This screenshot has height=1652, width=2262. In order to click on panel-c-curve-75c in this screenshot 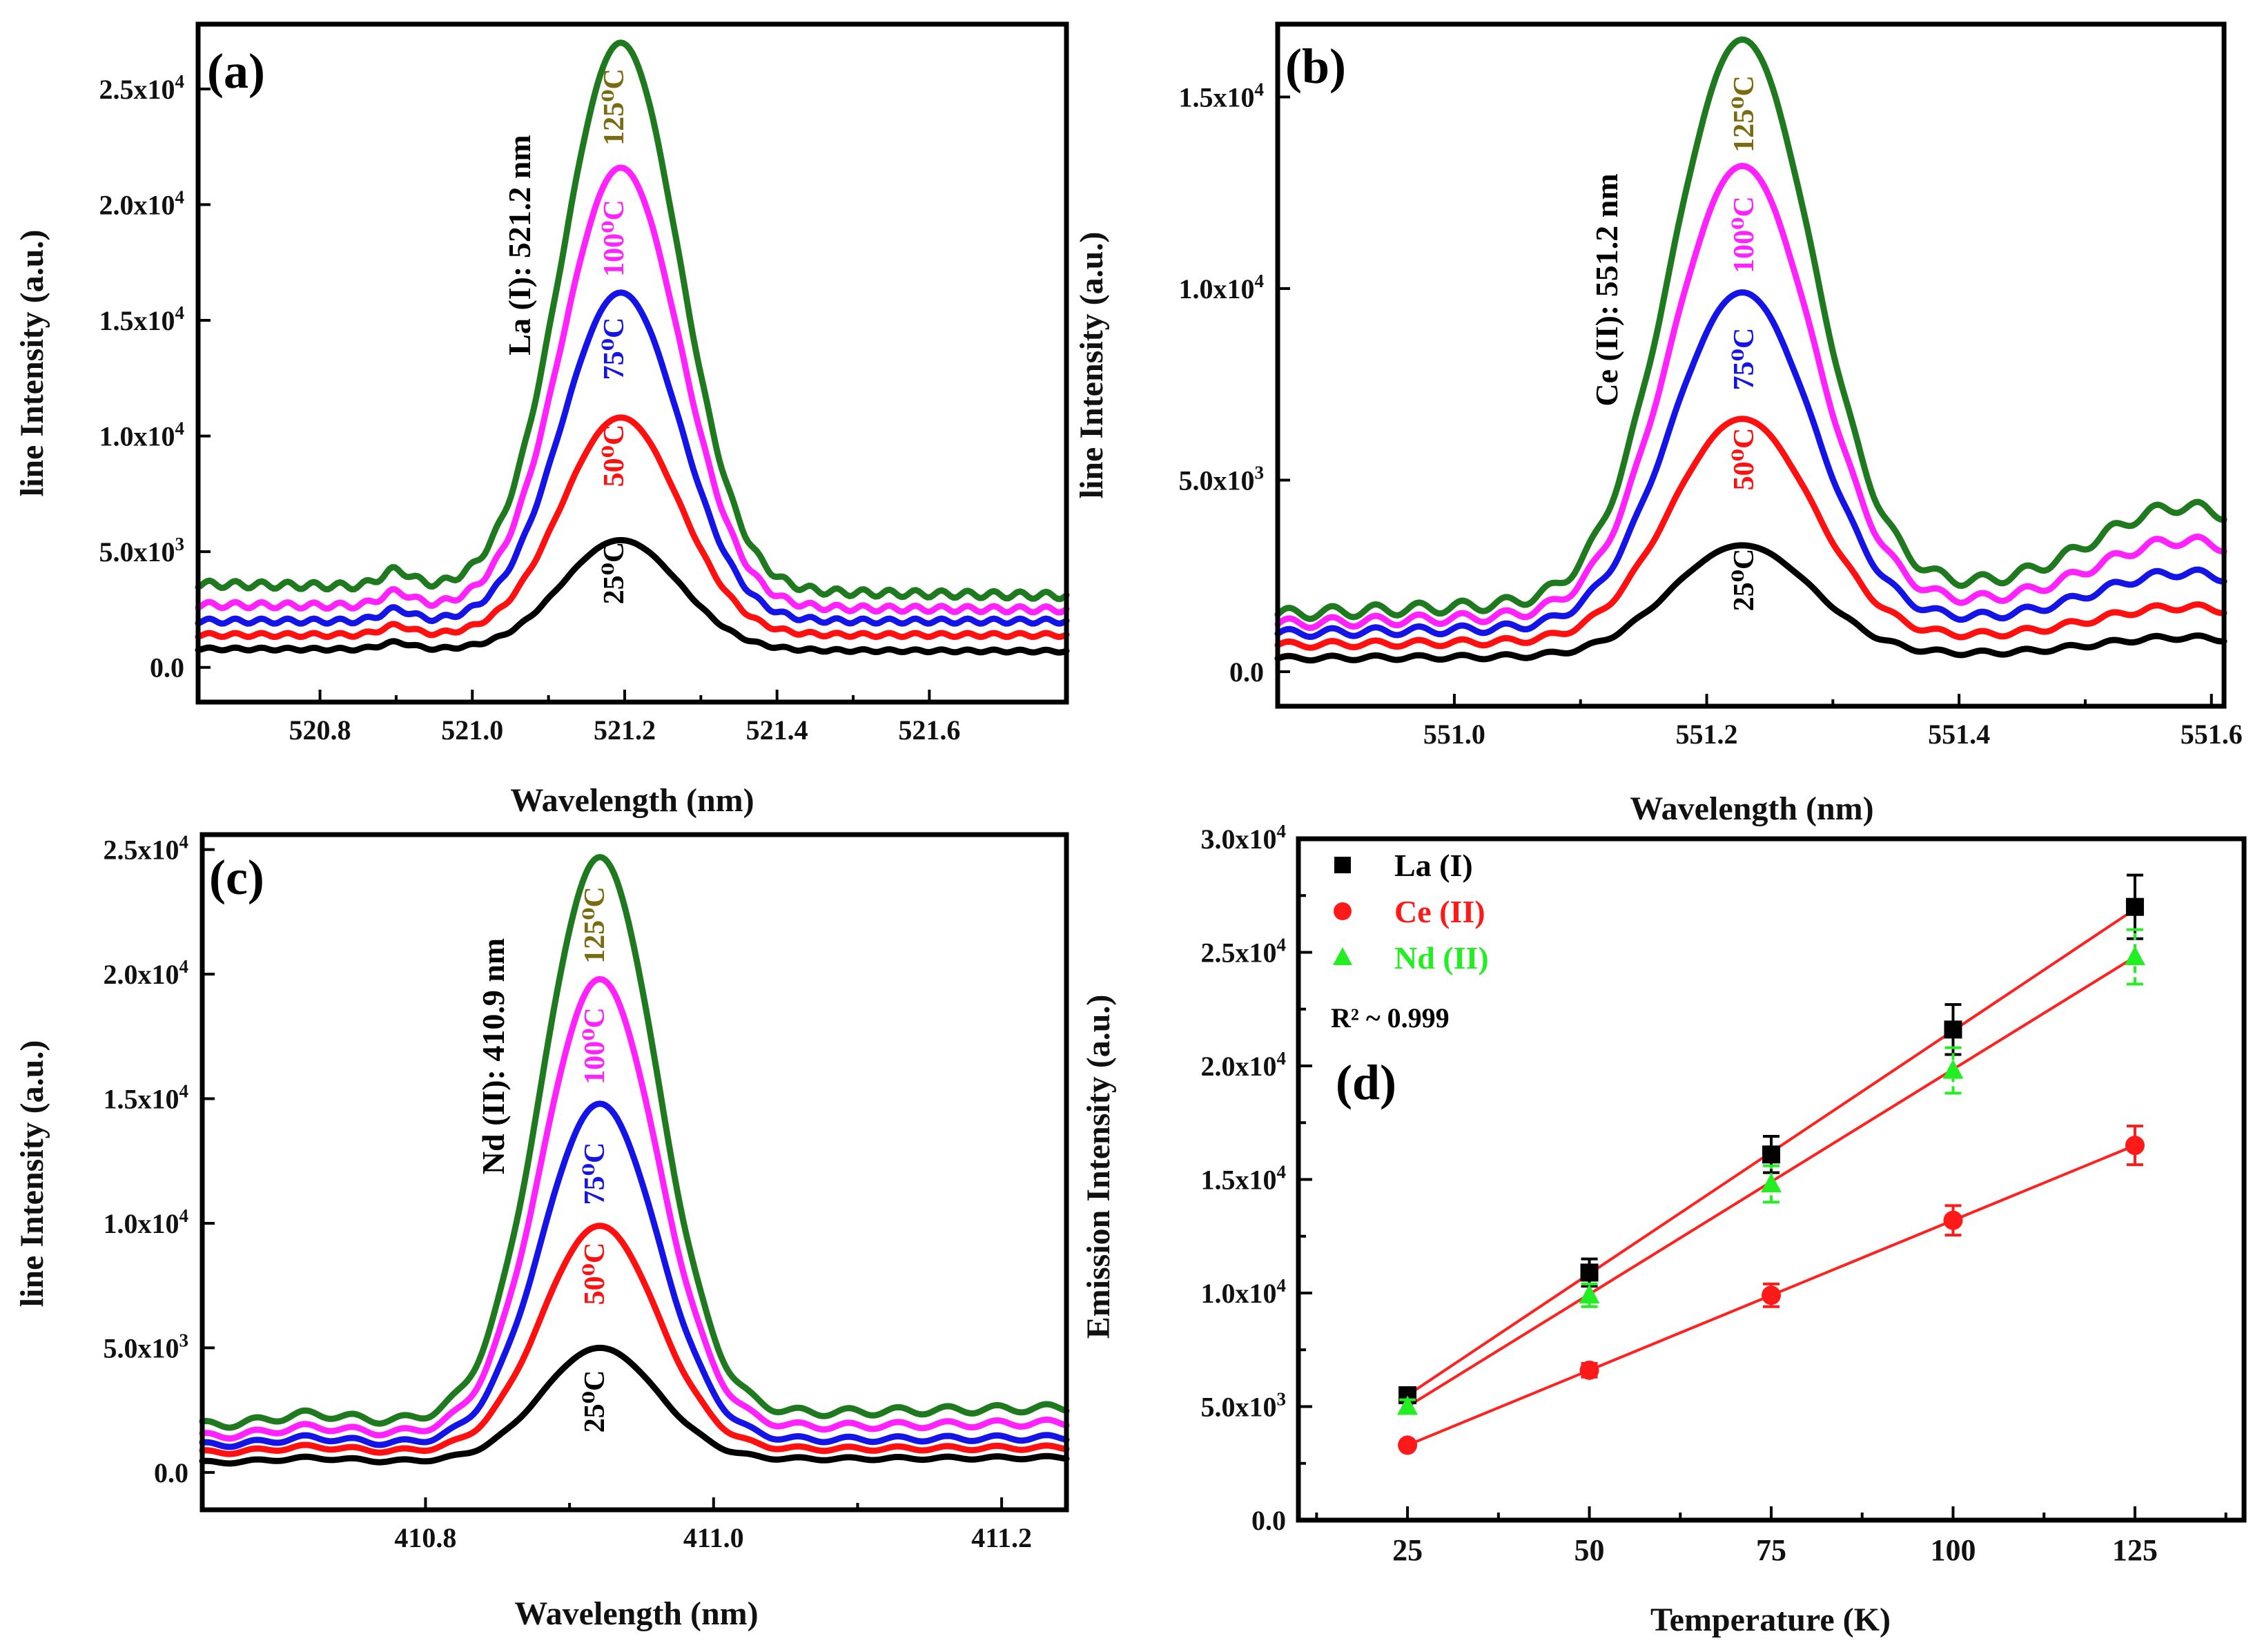, I will do `click(634, 1275)`.